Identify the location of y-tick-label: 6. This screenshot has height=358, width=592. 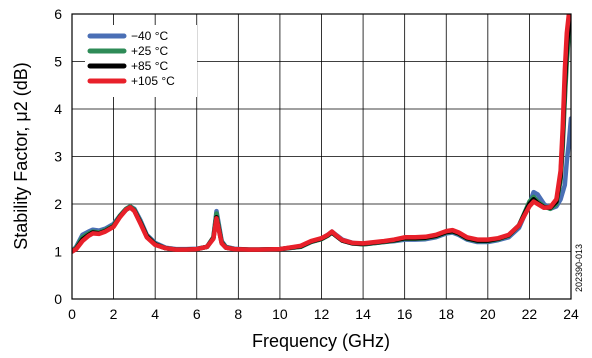
(58, 14).